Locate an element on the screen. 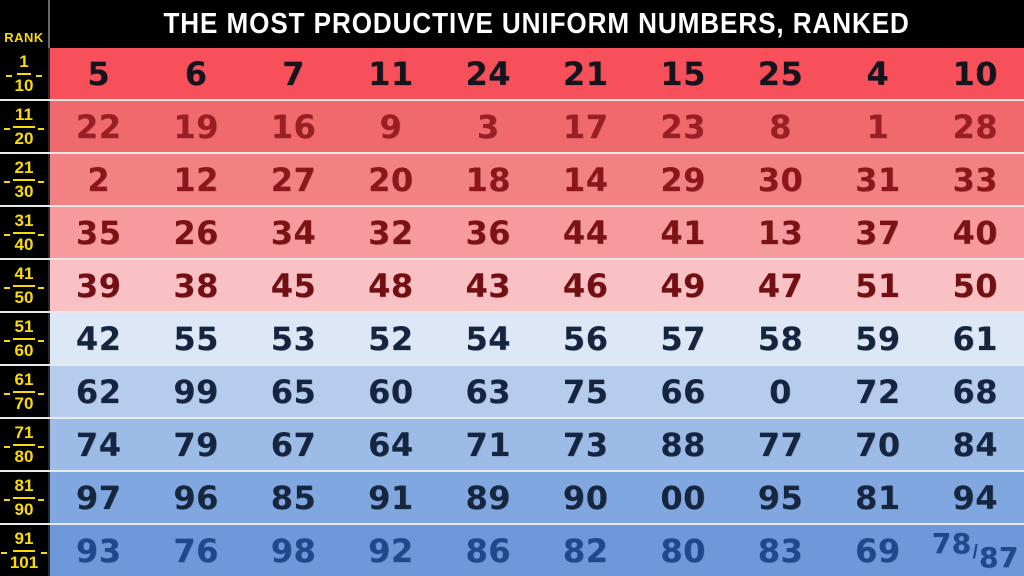 This screenshot has width=1024, height=576. jersey-number: 19 is located at coordinates (196, 126).